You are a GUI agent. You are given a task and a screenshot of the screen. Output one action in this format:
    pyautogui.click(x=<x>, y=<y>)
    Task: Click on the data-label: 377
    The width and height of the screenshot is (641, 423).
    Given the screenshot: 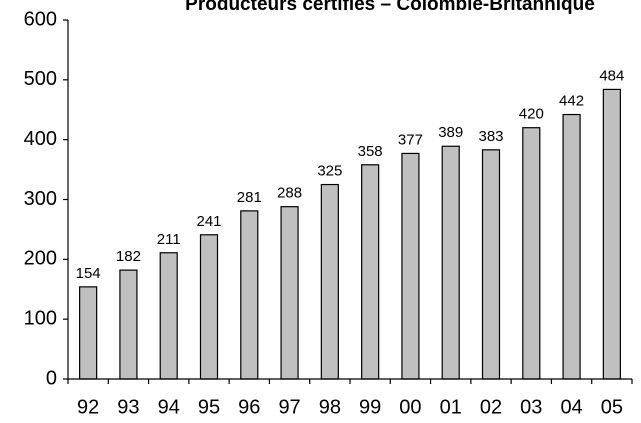 What is the action you would take?
    pyautogui.click(x=410, y=139)
    